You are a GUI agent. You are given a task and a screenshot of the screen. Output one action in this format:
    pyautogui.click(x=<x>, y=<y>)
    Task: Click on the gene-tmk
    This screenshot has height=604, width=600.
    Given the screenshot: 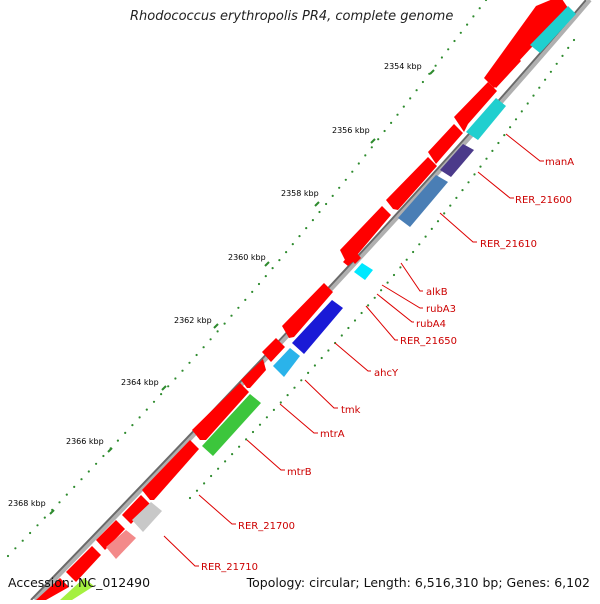 What is the action you would take?
    pyautogui.click(x=286, y=362)
    